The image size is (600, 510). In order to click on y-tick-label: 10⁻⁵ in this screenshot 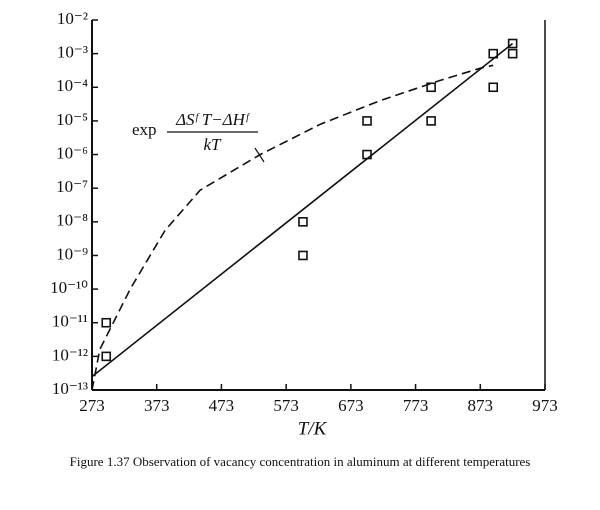, I will do `click(72, 119)`.